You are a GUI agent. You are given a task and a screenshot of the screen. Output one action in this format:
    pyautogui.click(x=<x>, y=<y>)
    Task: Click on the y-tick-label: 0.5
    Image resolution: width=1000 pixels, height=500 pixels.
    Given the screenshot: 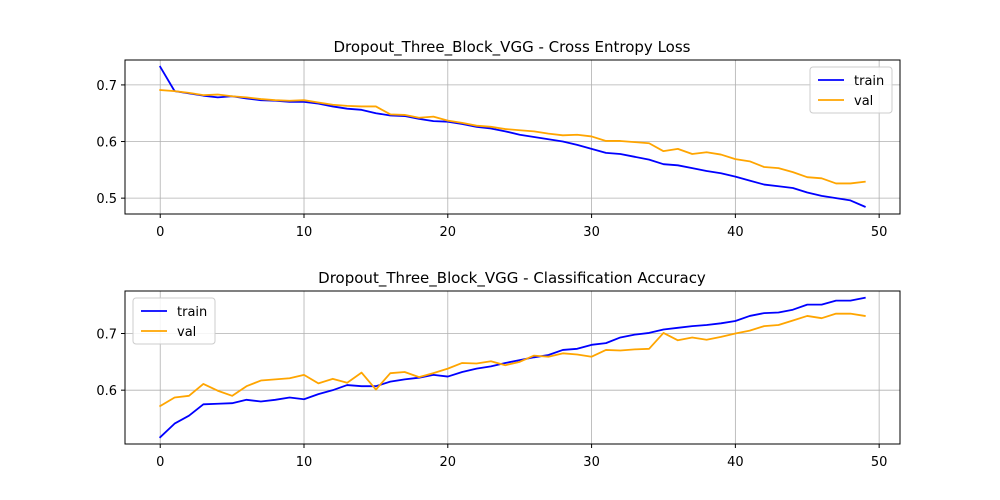 What is the action you would take?
    pyautogui.click(x=106, y=199)
    